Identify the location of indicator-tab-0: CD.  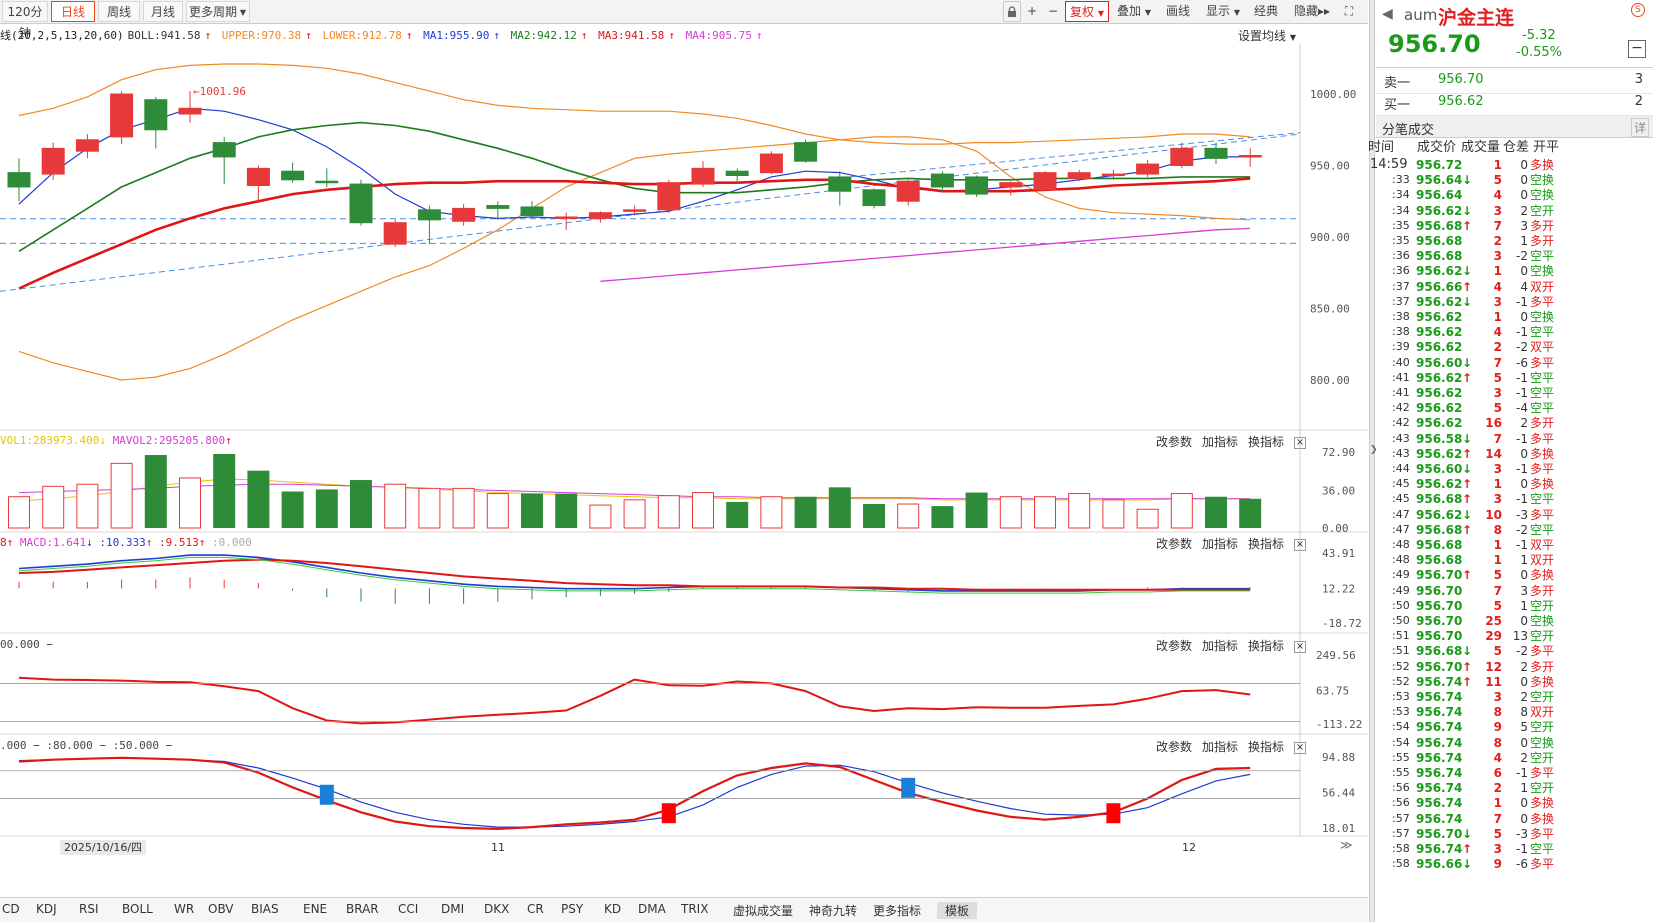
(11, 909).